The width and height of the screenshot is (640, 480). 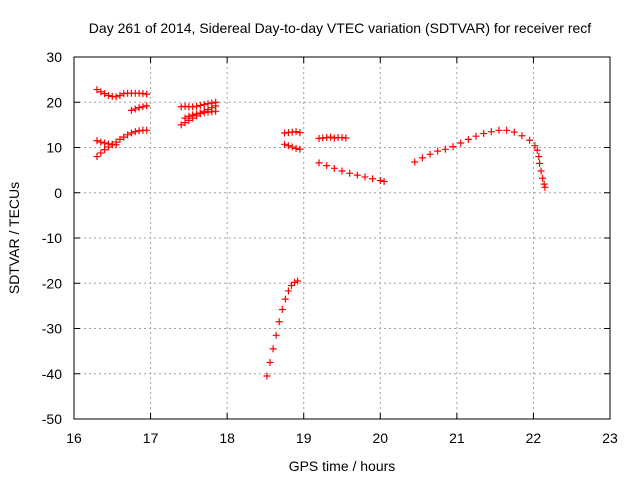 I want to click on y-tick-label: -10, so click(x=52, y=238).